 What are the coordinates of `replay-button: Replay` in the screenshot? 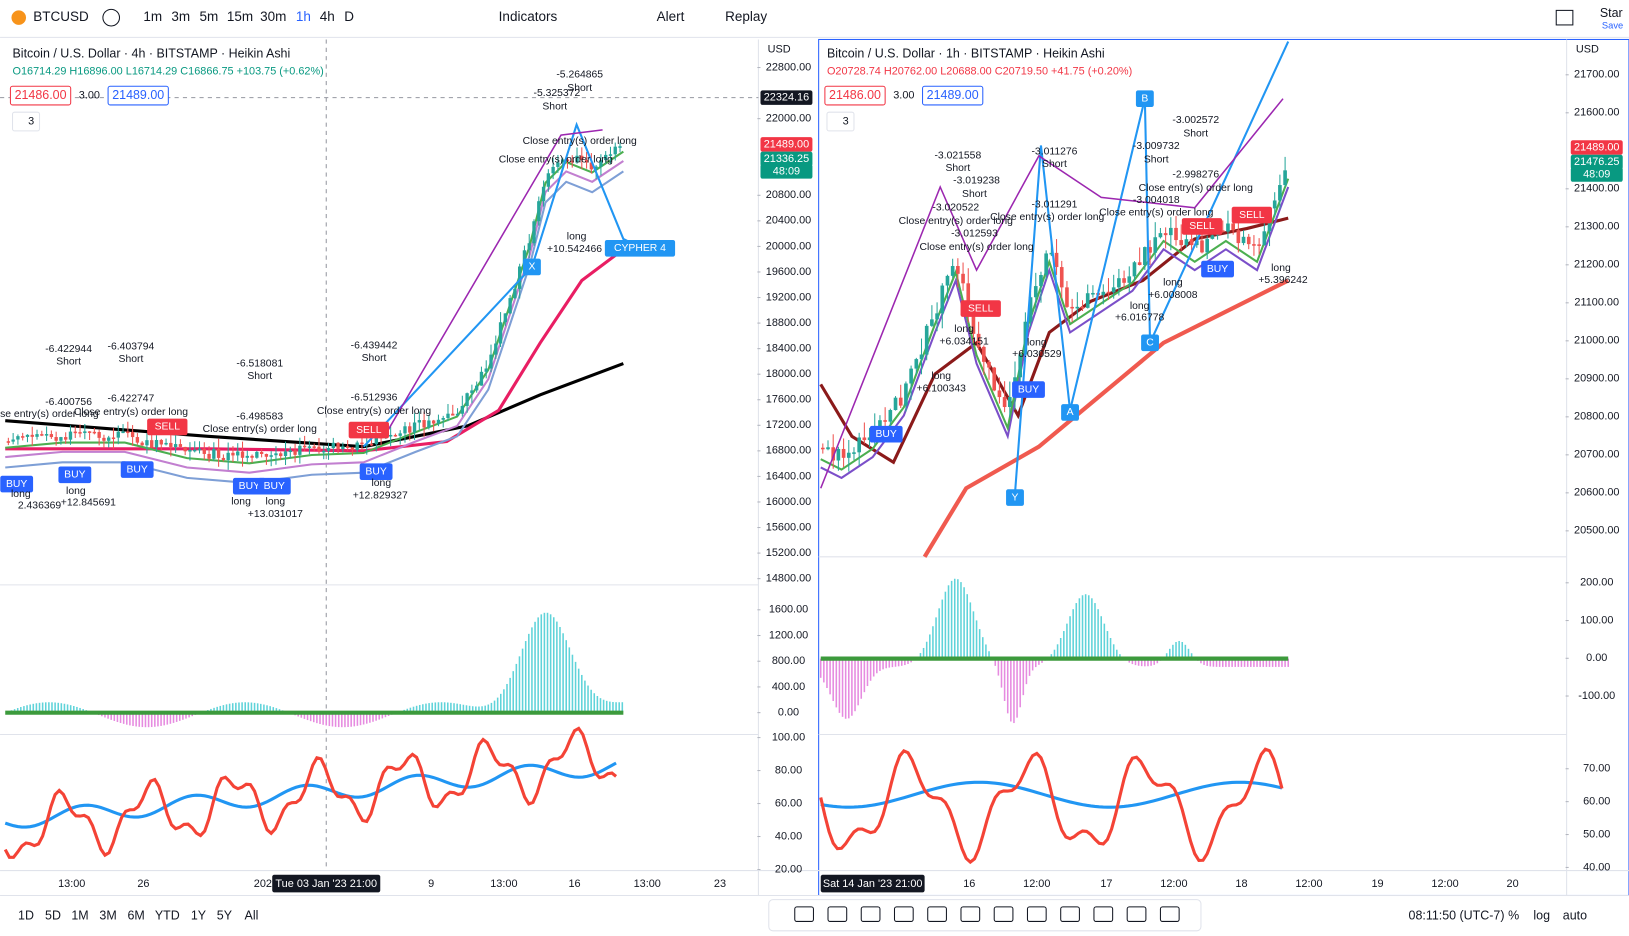 It's located at (746, 16).